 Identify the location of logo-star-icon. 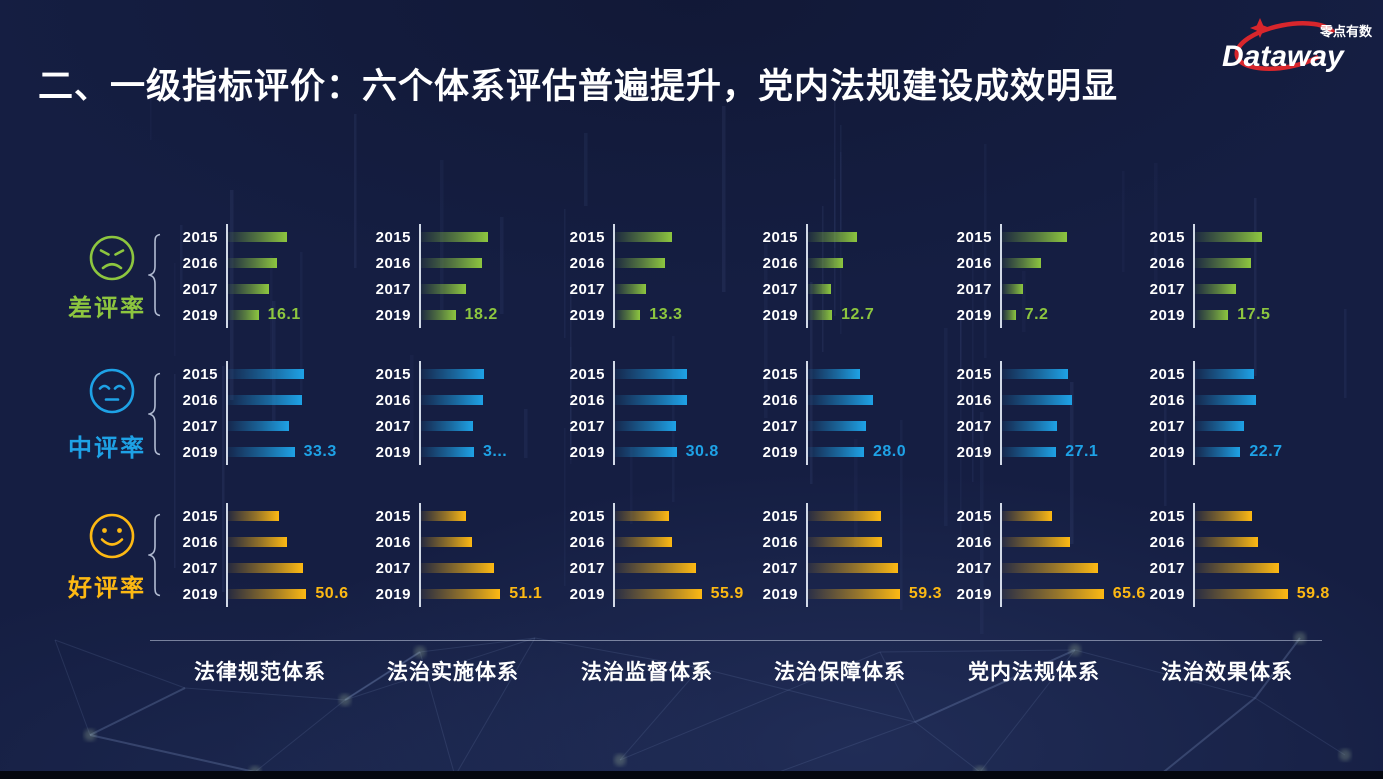
(1260, 28).